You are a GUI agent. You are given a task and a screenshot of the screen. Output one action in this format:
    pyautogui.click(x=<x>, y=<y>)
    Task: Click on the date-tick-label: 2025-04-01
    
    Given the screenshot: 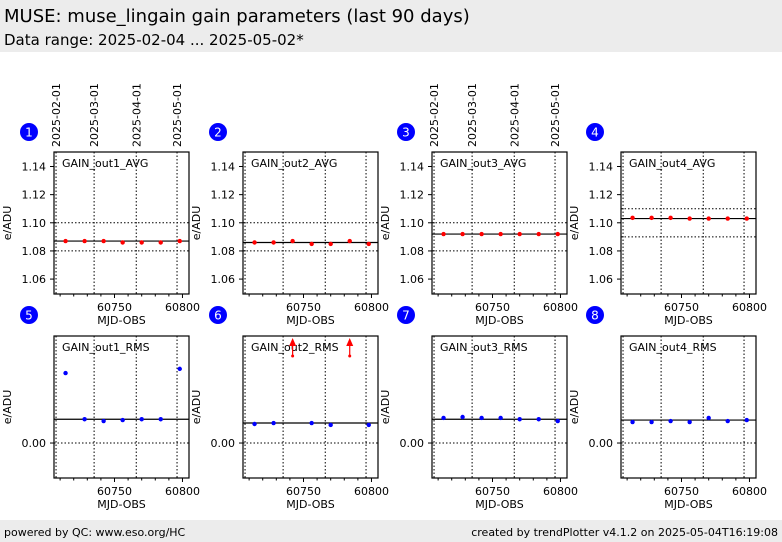 What is the action you would take?
    pyautogui.click(x=136, y=115)
    